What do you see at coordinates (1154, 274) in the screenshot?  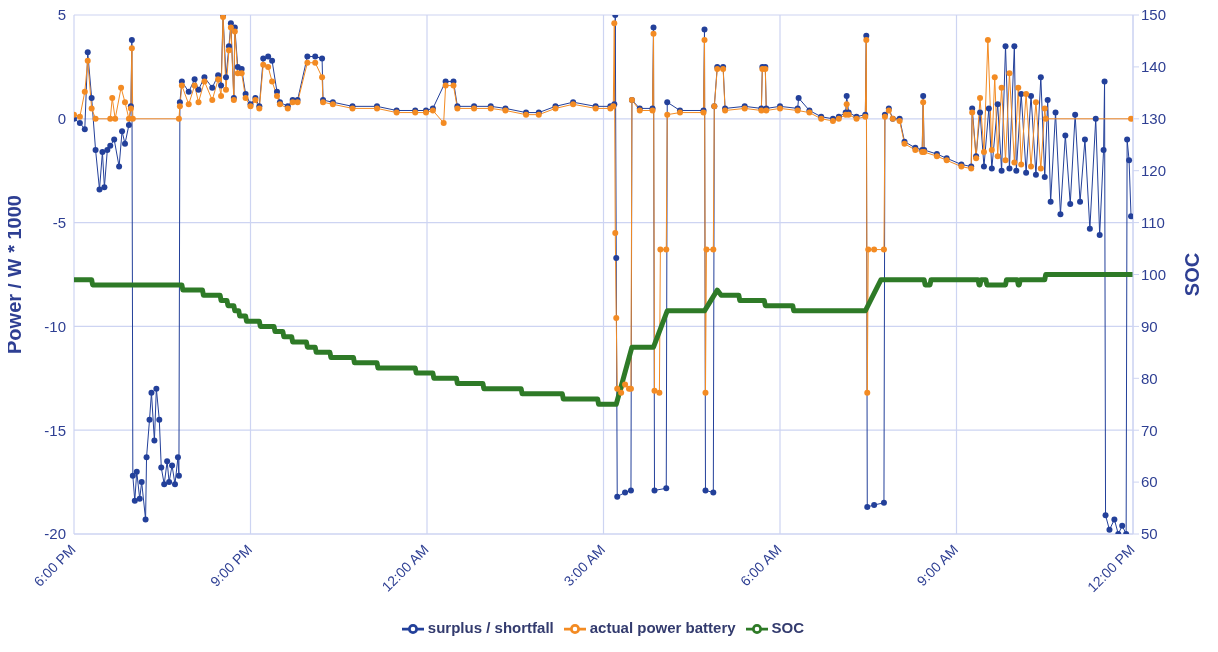 I see `y2-tick-label: 100` at bounding box center [1154, 274].